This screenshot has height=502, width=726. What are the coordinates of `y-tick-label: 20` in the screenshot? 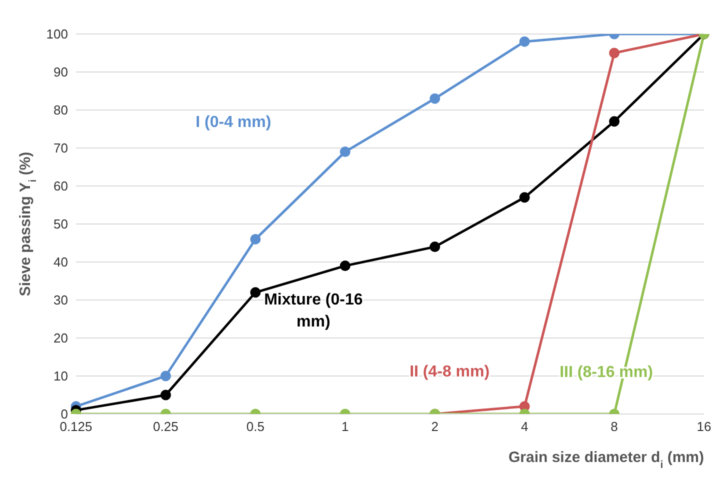 It's located at (61, 338).